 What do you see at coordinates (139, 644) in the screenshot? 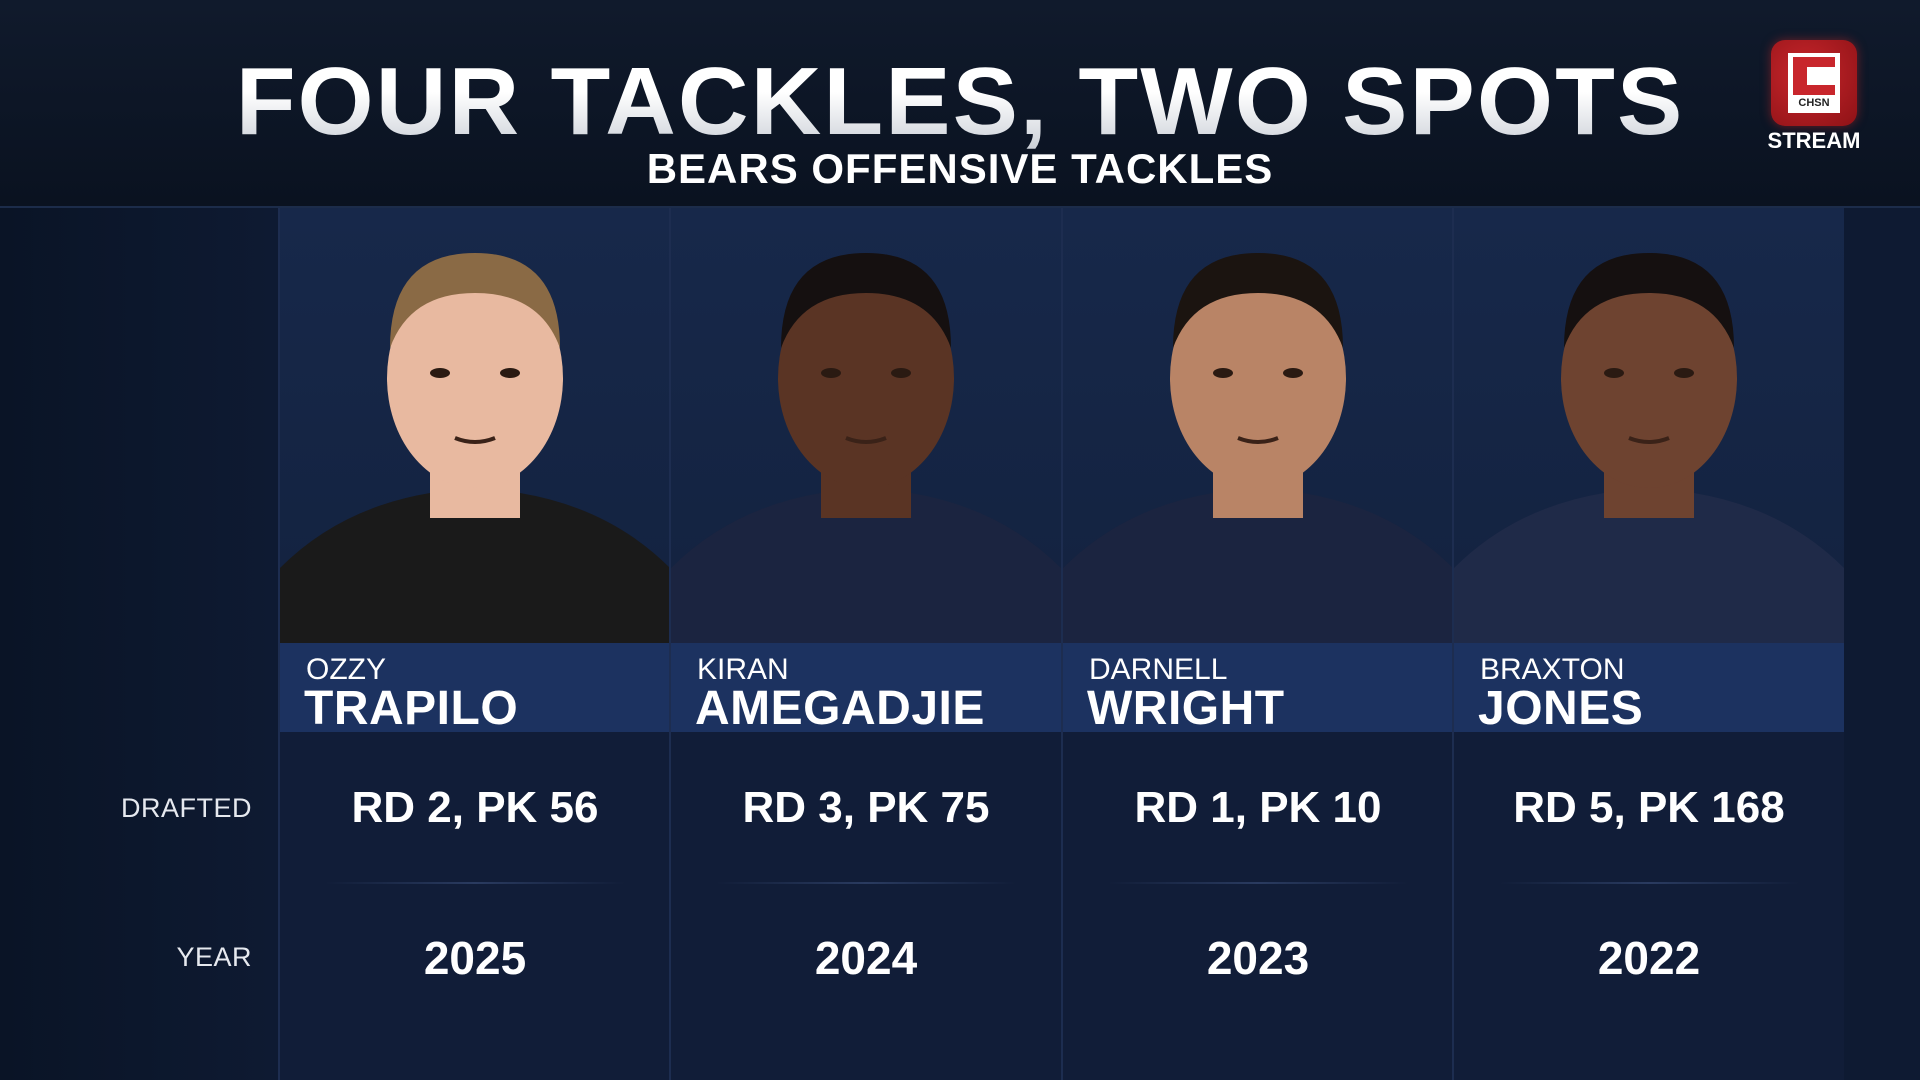
I see `row-labels-panel` at bounding box center [139, 644].